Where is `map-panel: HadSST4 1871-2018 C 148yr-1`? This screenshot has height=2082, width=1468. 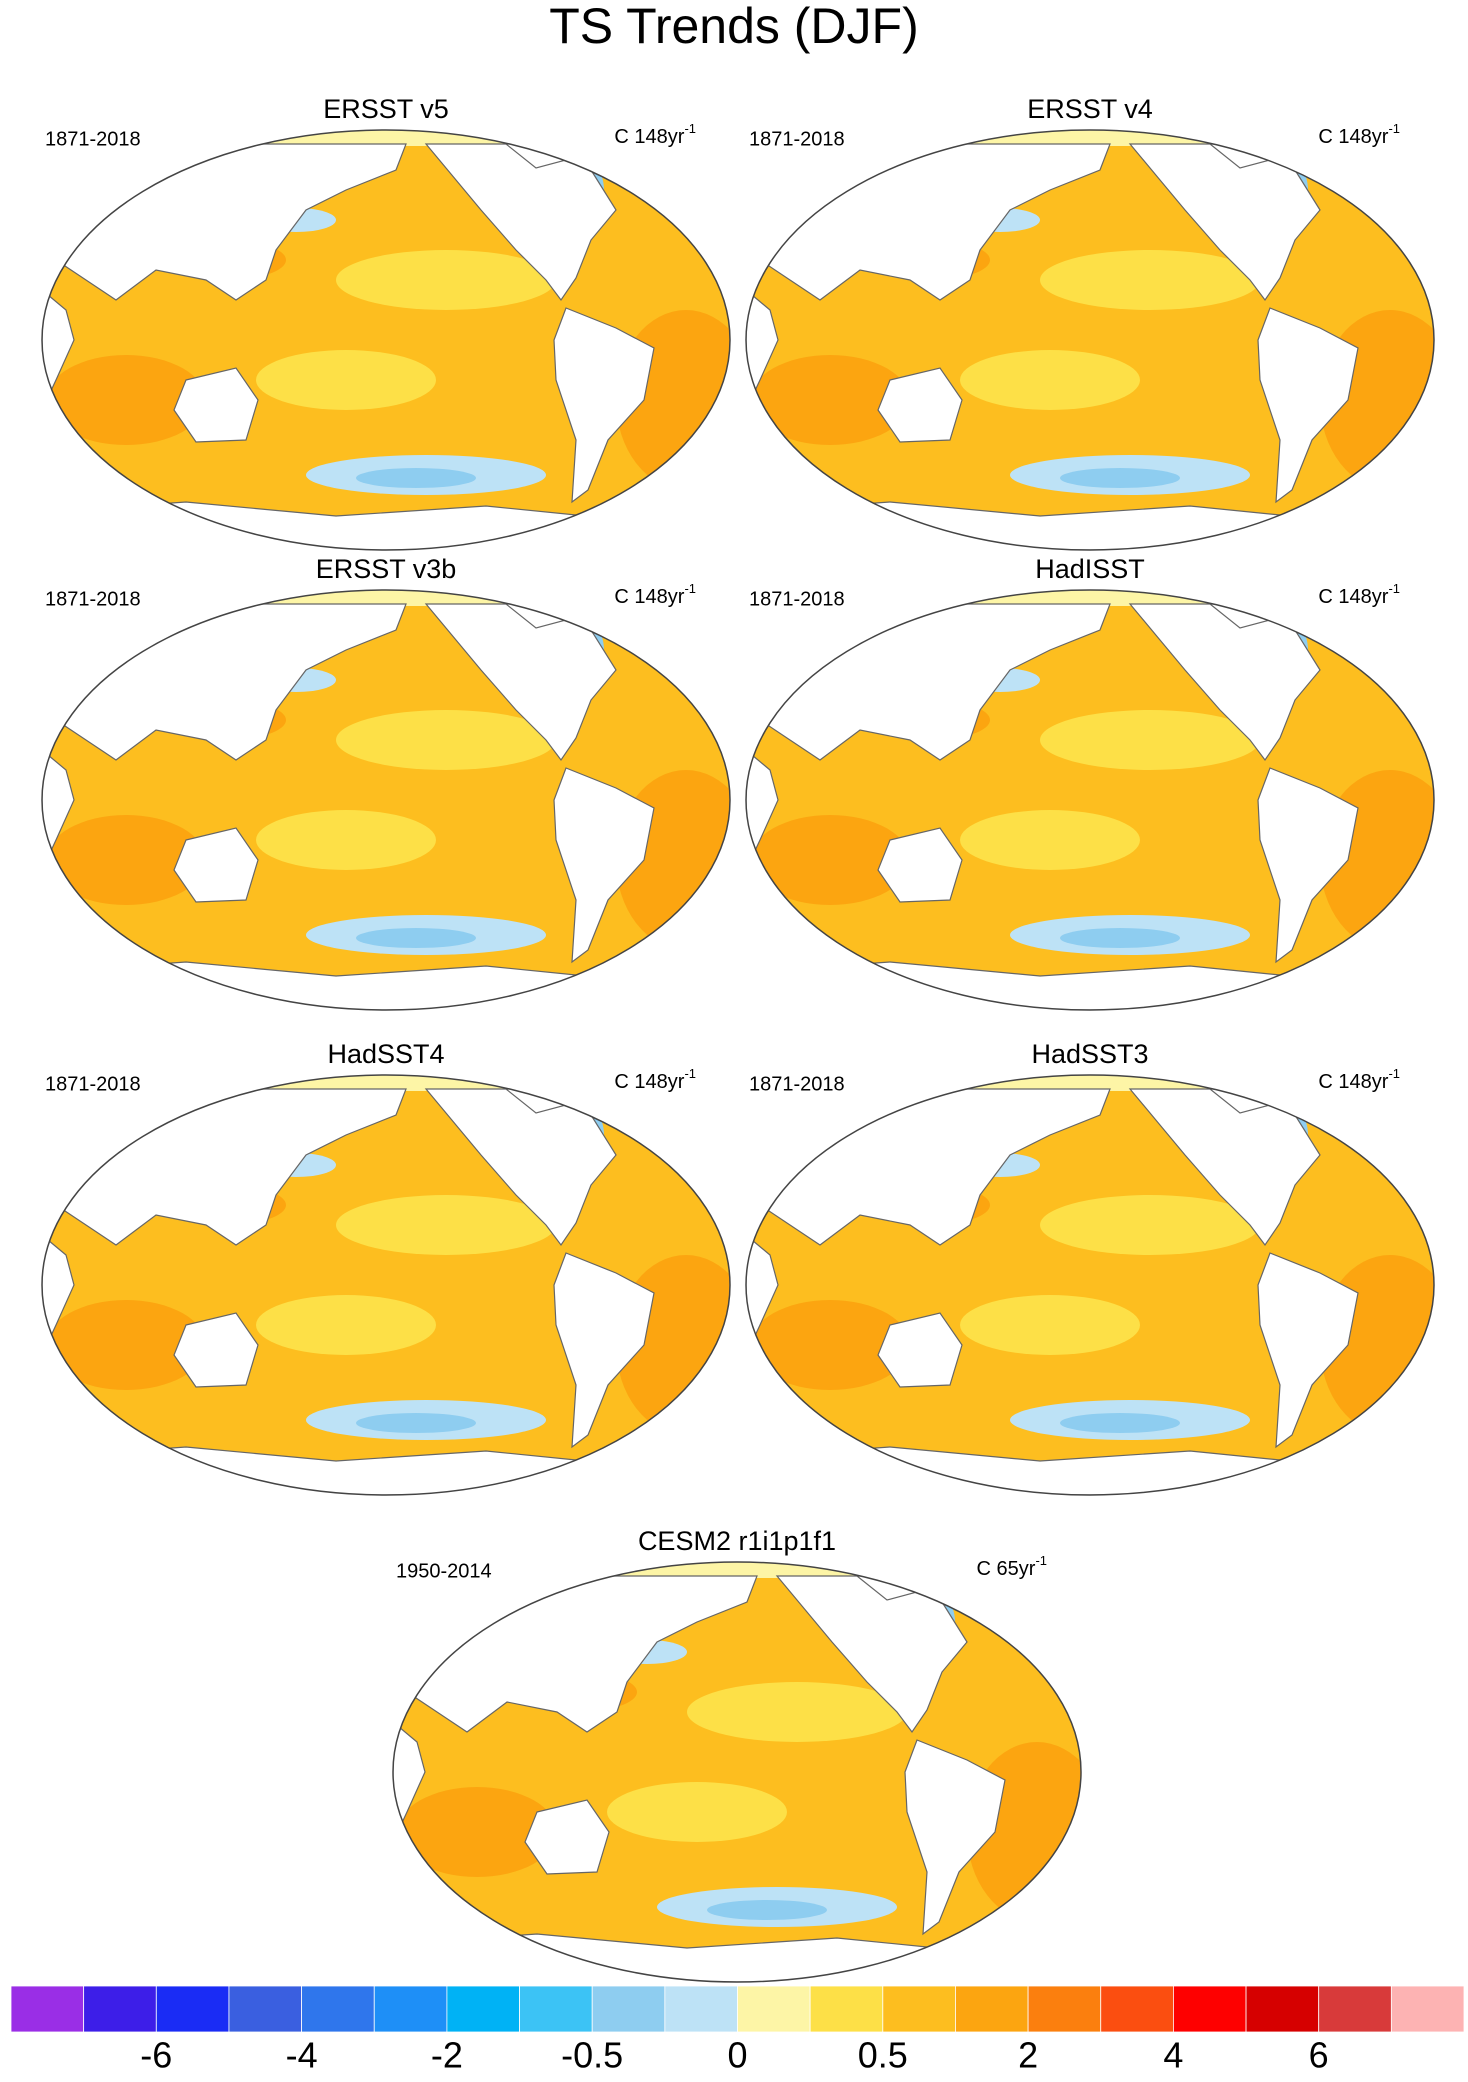
map-panel: HadSST4 1871-2018 C 148yr-1 is located at coordinates (398, 1267).